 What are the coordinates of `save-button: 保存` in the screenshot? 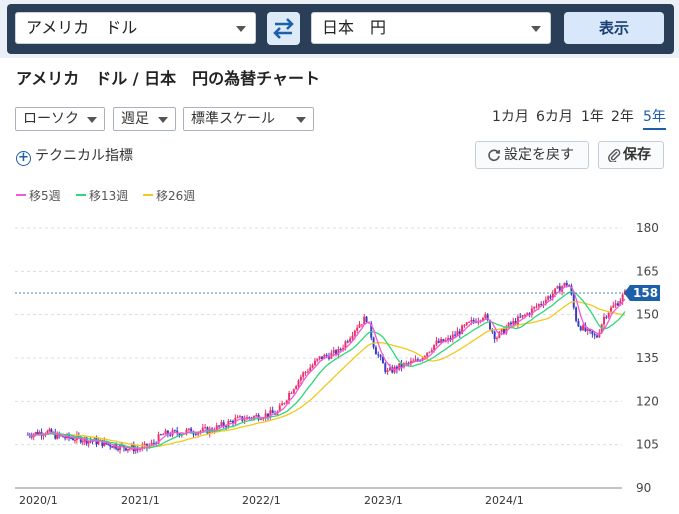 It's located at (631, 155).